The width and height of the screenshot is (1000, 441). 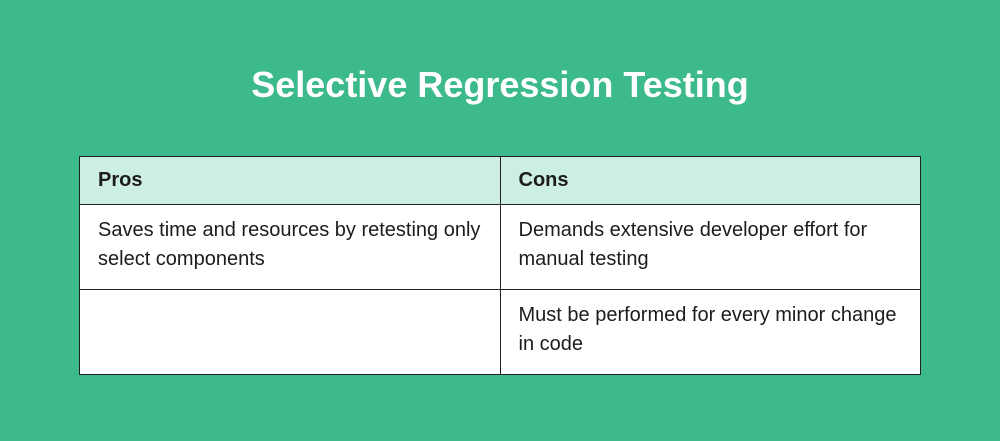 I want to click on table-header-row: Pros Cons, so click(x=500, y=180).